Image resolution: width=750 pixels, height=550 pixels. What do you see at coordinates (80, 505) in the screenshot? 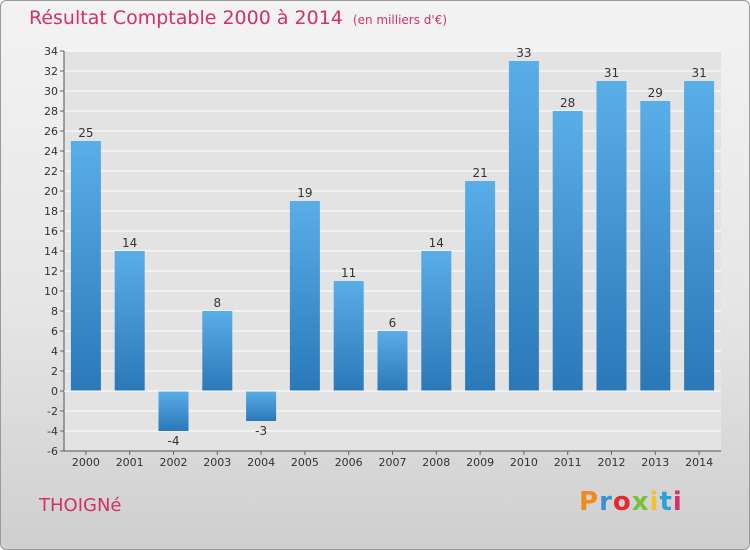
I see `commune-name: THOIGNé` at bounding box center [80, 505].